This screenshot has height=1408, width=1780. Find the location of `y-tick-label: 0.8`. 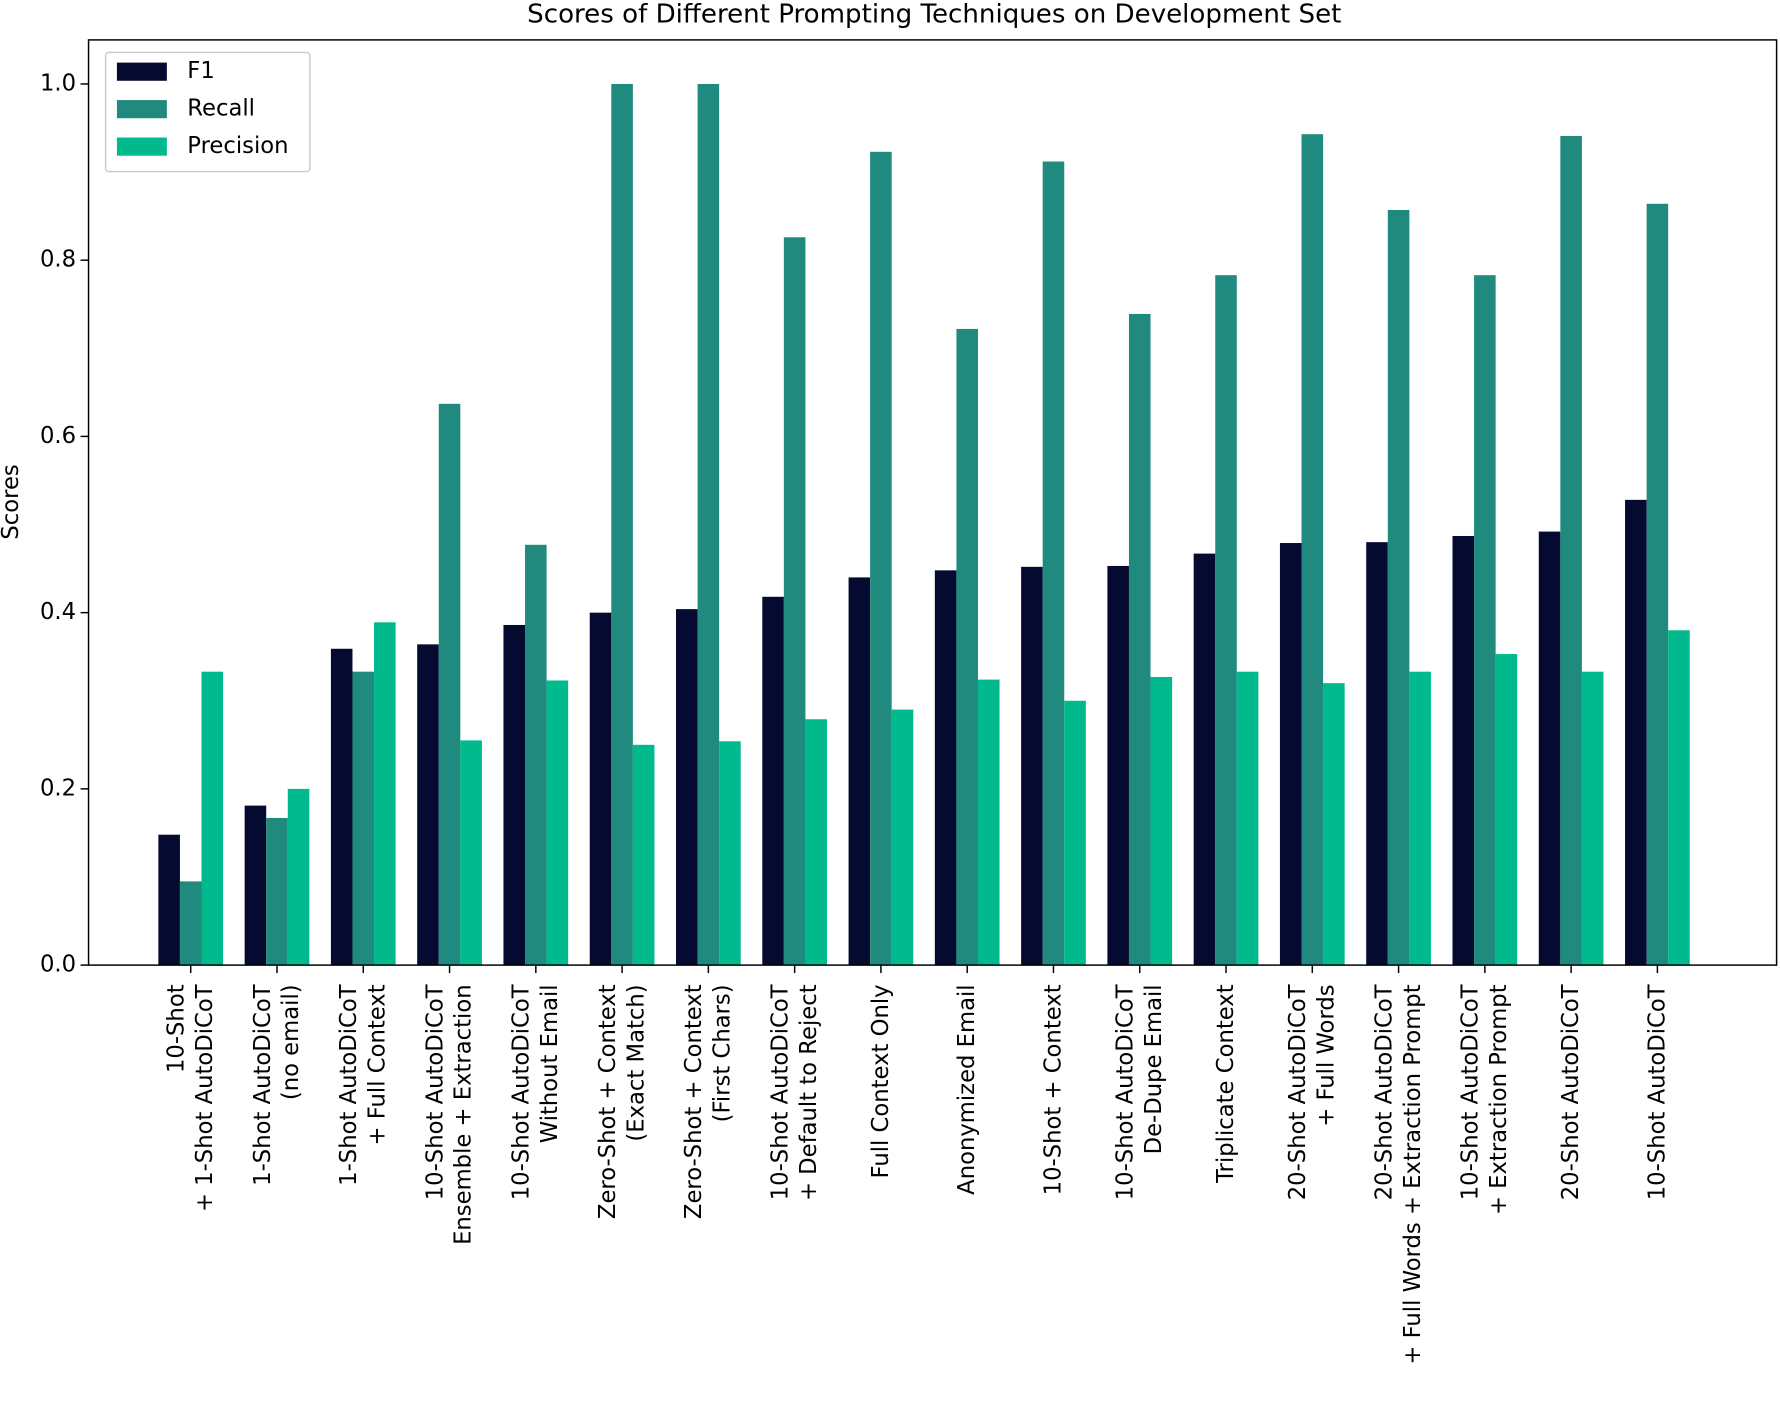

y-tick-label: 0.8 is located at coordinates (58, 260).